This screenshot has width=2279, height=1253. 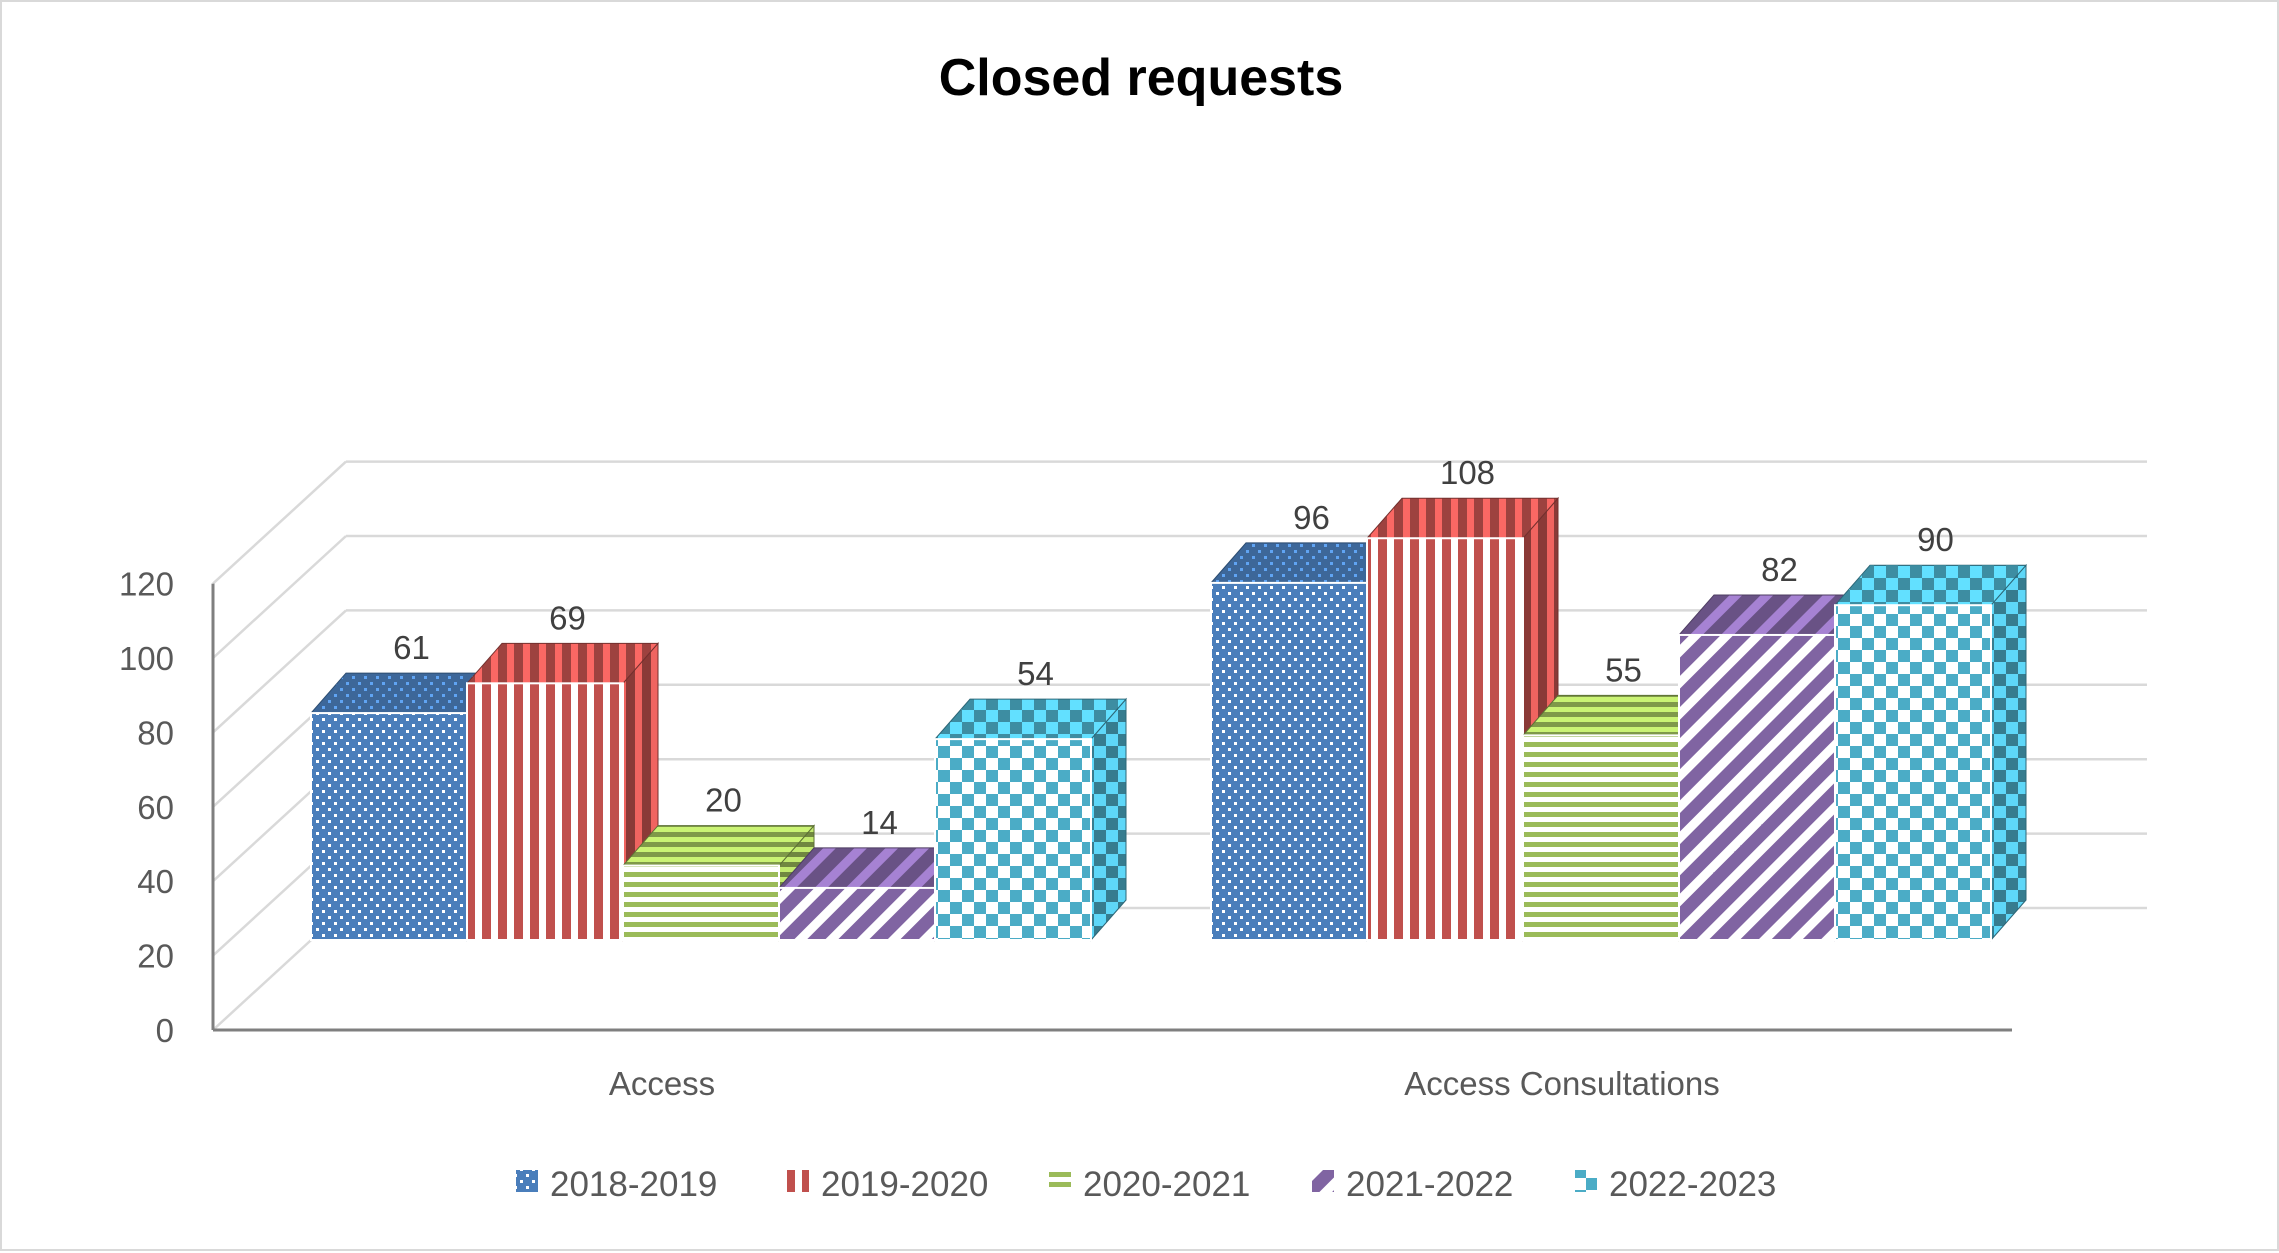 What do you see at coordinates (1166, 1184) in the screenshot?
I see `legend-label: 2020-2021` at bounding box center [1166, 1184].